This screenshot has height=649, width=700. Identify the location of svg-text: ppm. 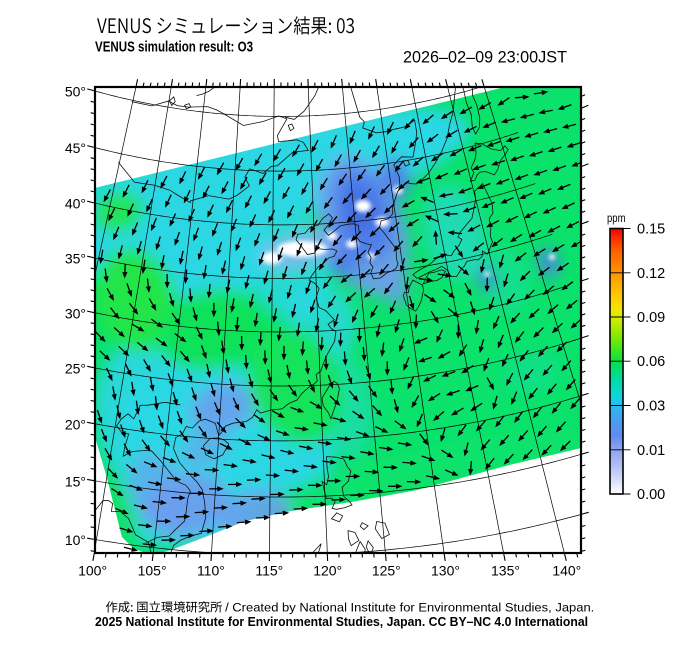
(616, 218).